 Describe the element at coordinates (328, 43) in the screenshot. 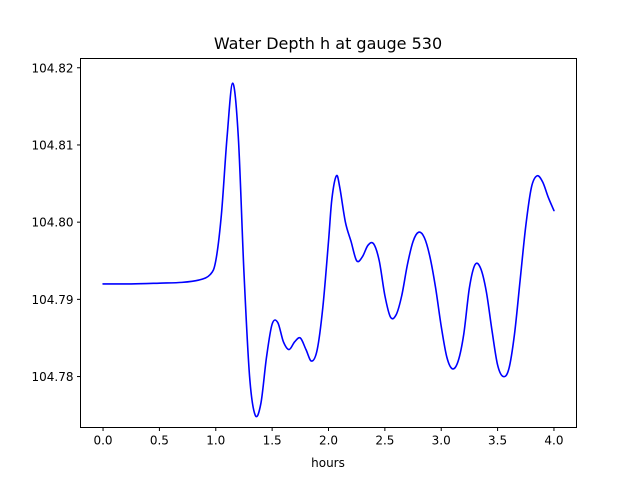

I see `chart-title: Water Depth h at gauge 530` at that location.